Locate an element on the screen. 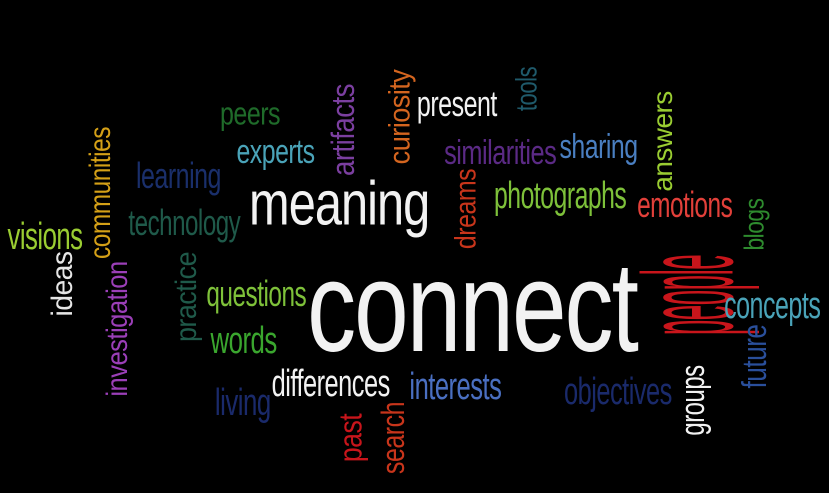  word-similarities: similarities is located at coordinates (500, 152).